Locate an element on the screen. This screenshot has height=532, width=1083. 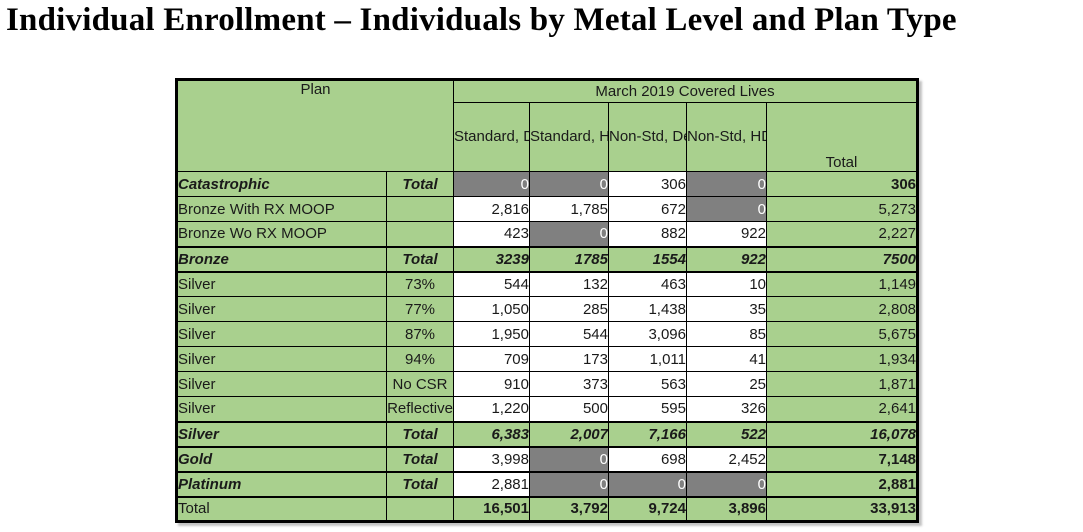
value-cell: 3,998 is located at coordinates (491, 458).